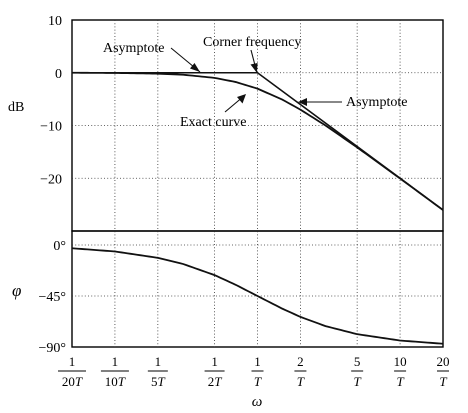 Image resolution: width=468 pixels, height=413 pixels. I want to click on annotation-asymptote-right: Asymptote, so click(376, 102).